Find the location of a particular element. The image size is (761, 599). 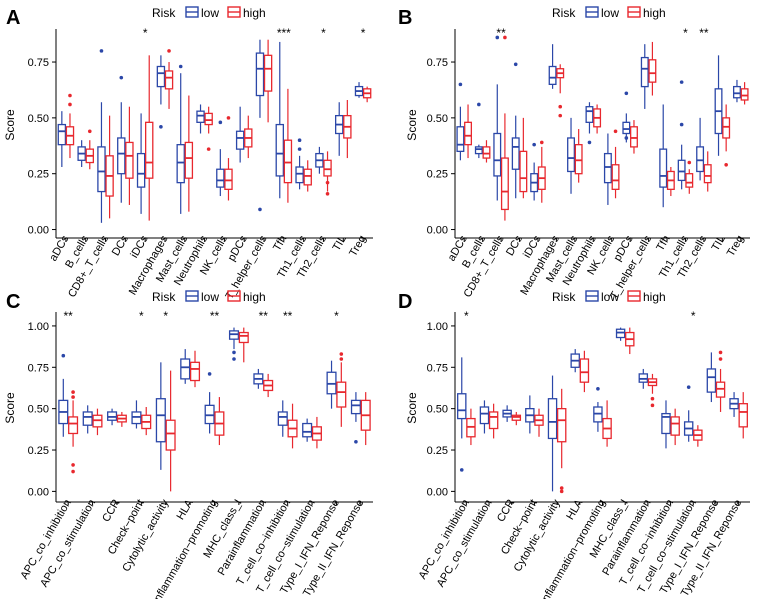

y-axis-label: Score is located at coordinates (412, 125).